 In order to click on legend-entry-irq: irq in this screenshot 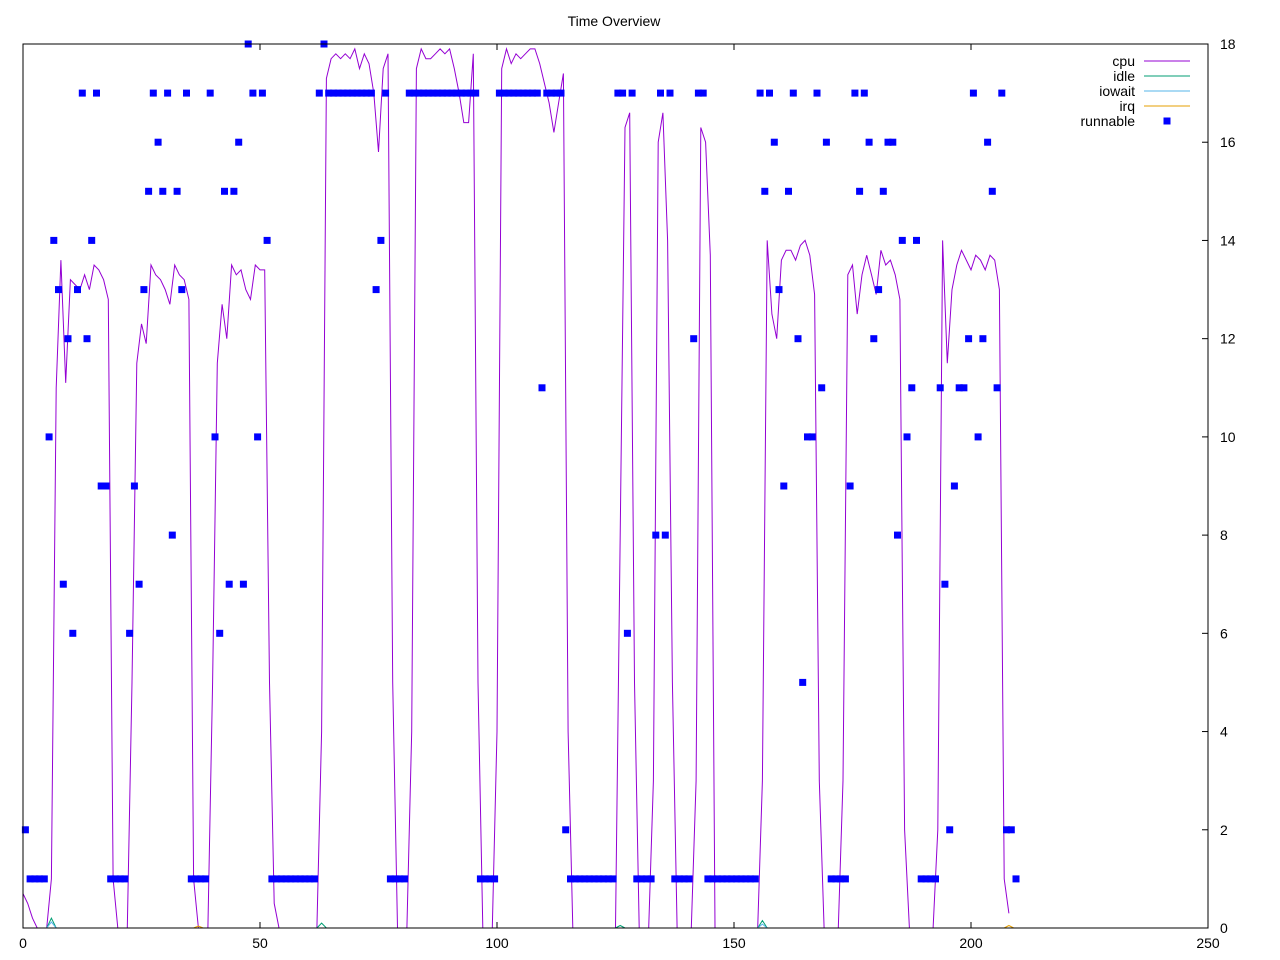, I will do `click(1154, 106)`.